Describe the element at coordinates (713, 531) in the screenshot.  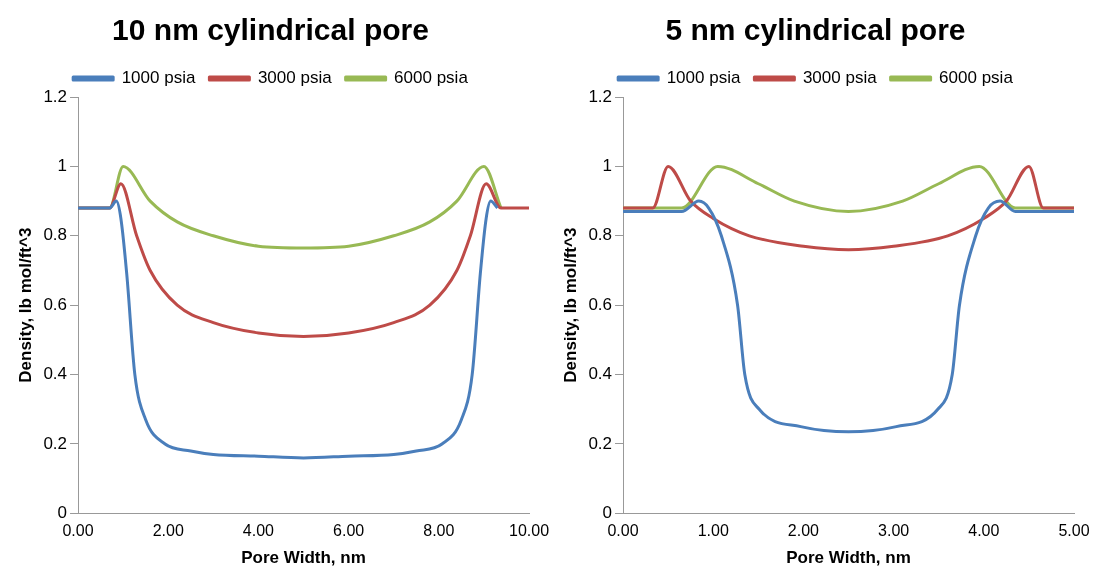
I see `x-tick-label: 1.00` at that location.